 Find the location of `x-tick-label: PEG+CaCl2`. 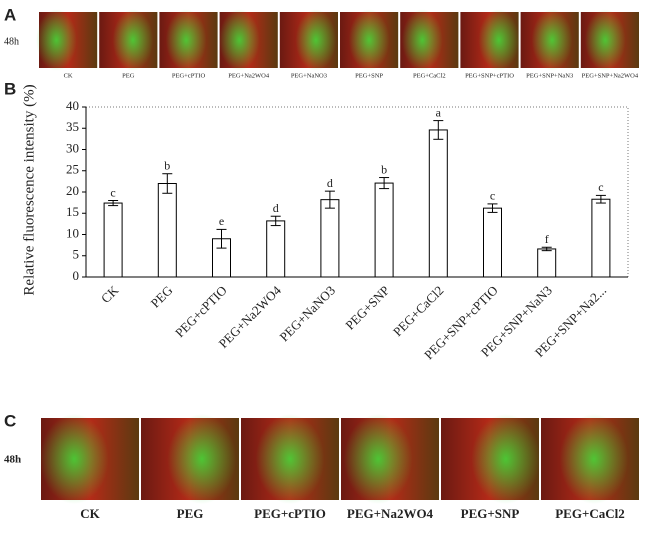

x-tick-label: PEG+CaCl2 is located at coordinates (418, 311).